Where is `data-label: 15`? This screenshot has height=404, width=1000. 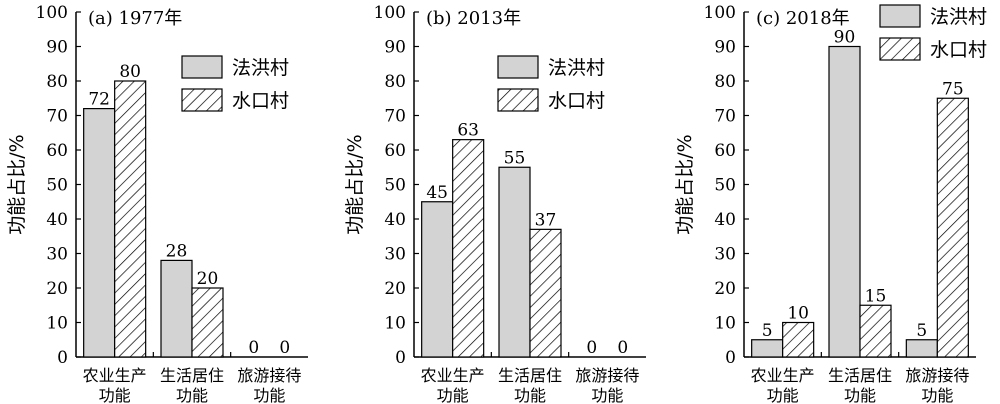 data-label: 15 is located at coordinates (876, 296).